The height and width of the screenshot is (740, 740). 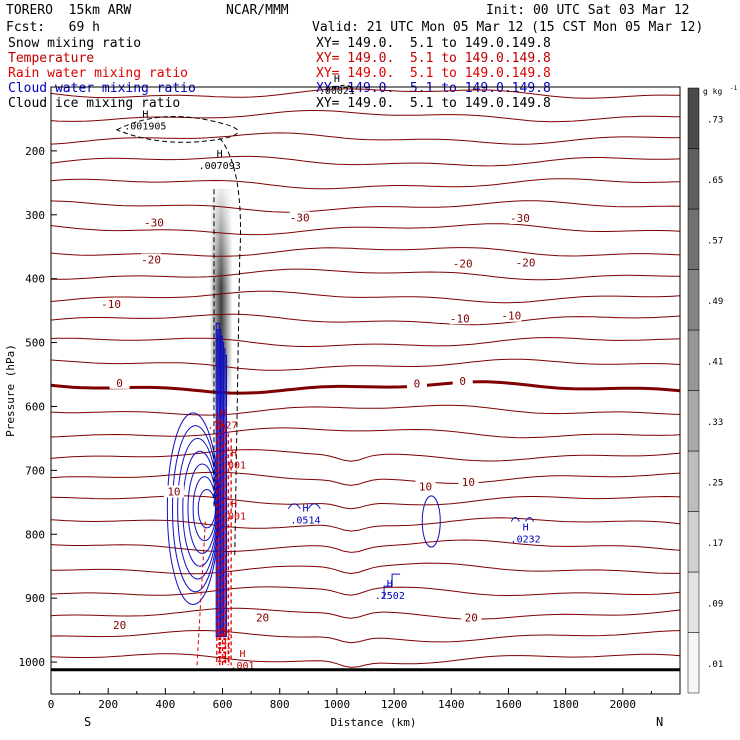 What do you see at coordinates (35, 151) in the screenshot?
I see `y-tick-label: 200` at bounding box center [35, 151].